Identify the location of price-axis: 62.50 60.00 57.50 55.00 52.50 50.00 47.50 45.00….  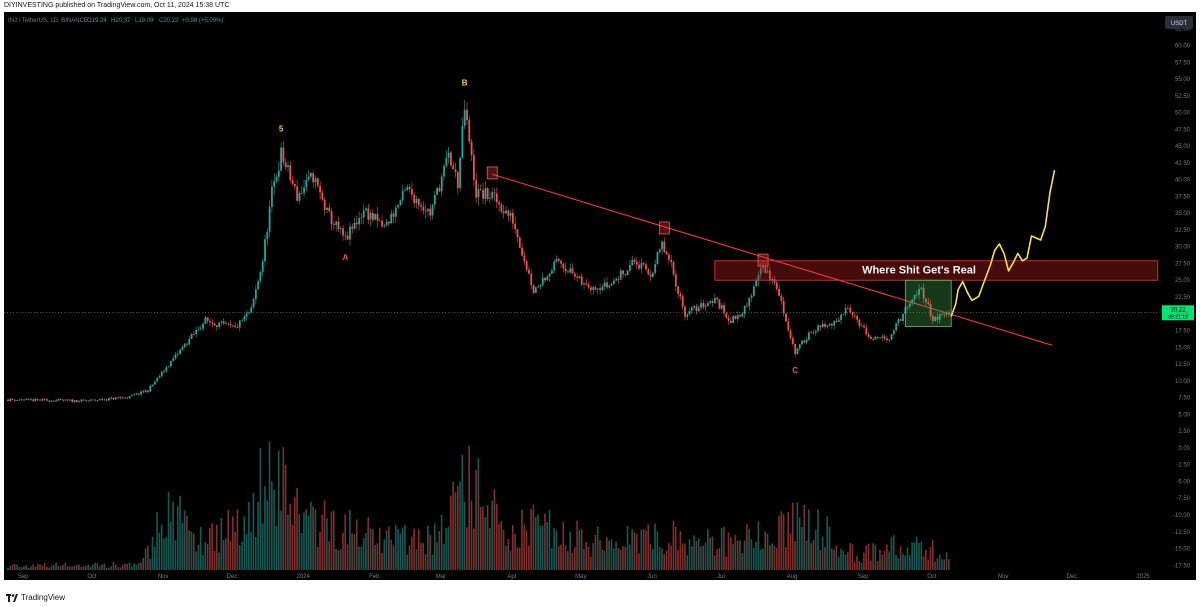
(1179, 292).